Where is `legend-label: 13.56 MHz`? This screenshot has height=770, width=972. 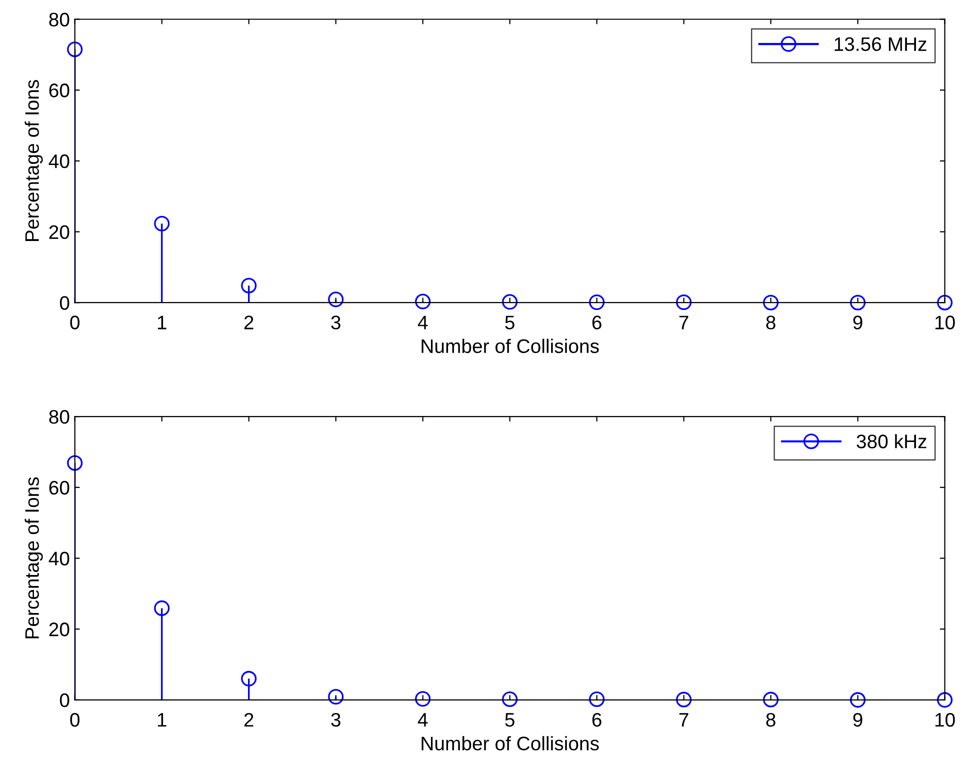
legend-label: 13.56 MHz is located at coordinates (880, 44).